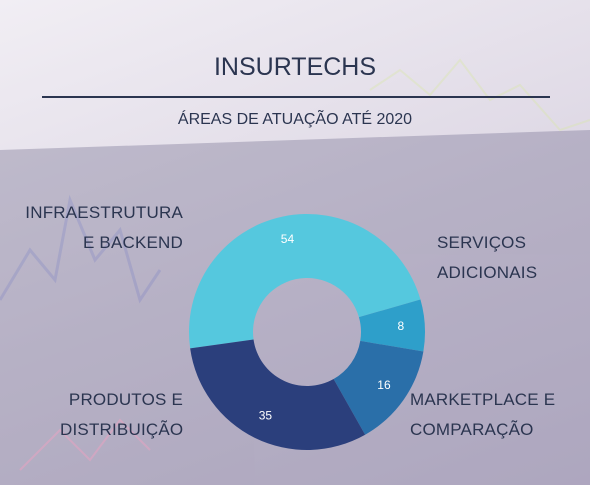  Describe the element at coordinates (122, 414) in the screenshot. I see `category-label: PRODUTOS E DISTRIBUIÇÃO` at that location.